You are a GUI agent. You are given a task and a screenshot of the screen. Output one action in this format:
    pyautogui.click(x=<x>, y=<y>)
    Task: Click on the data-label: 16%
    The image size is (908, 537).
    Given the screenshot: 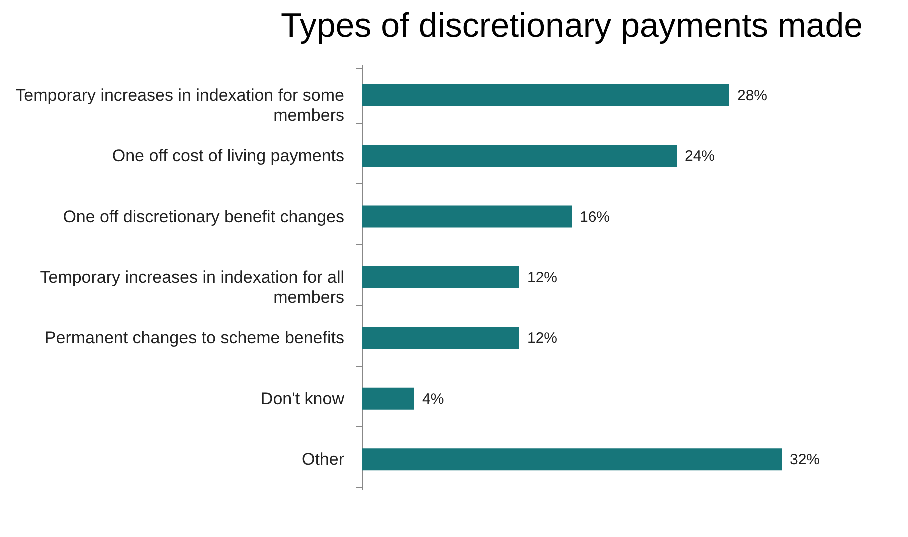 What is the action you would take?
    pyautogui.click(x=595, y=217)
    